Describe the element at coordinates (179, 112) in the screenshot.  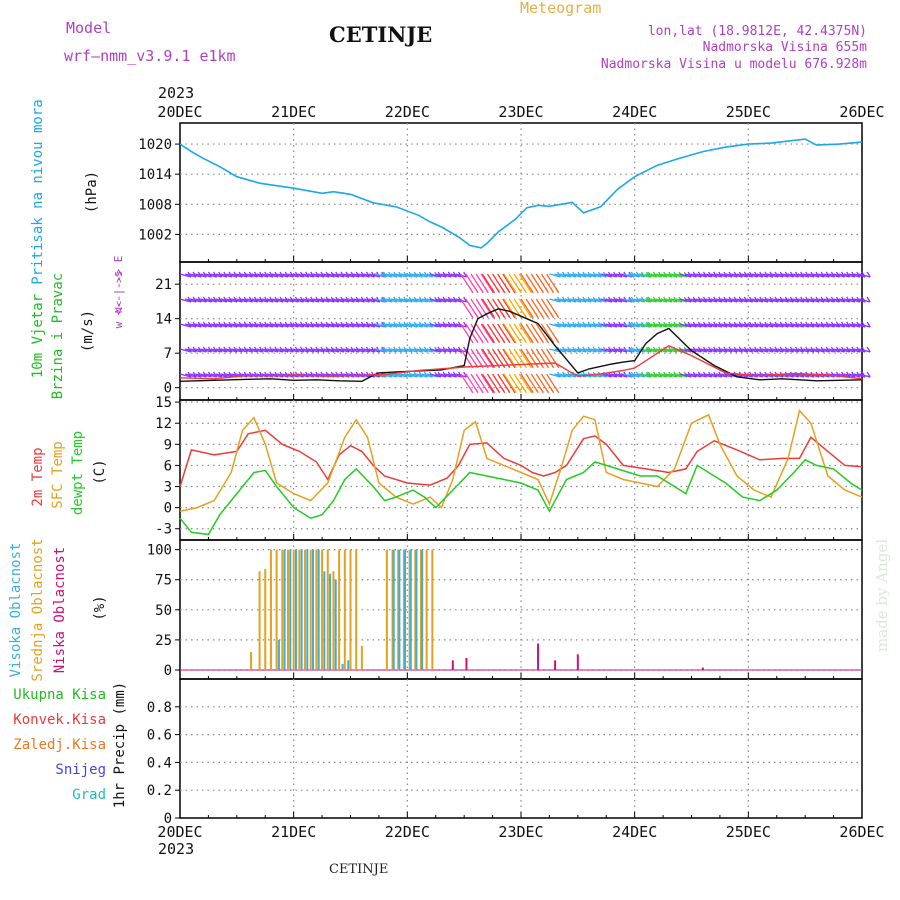
I see `x-tick-label-top: 20DEC` at that location.